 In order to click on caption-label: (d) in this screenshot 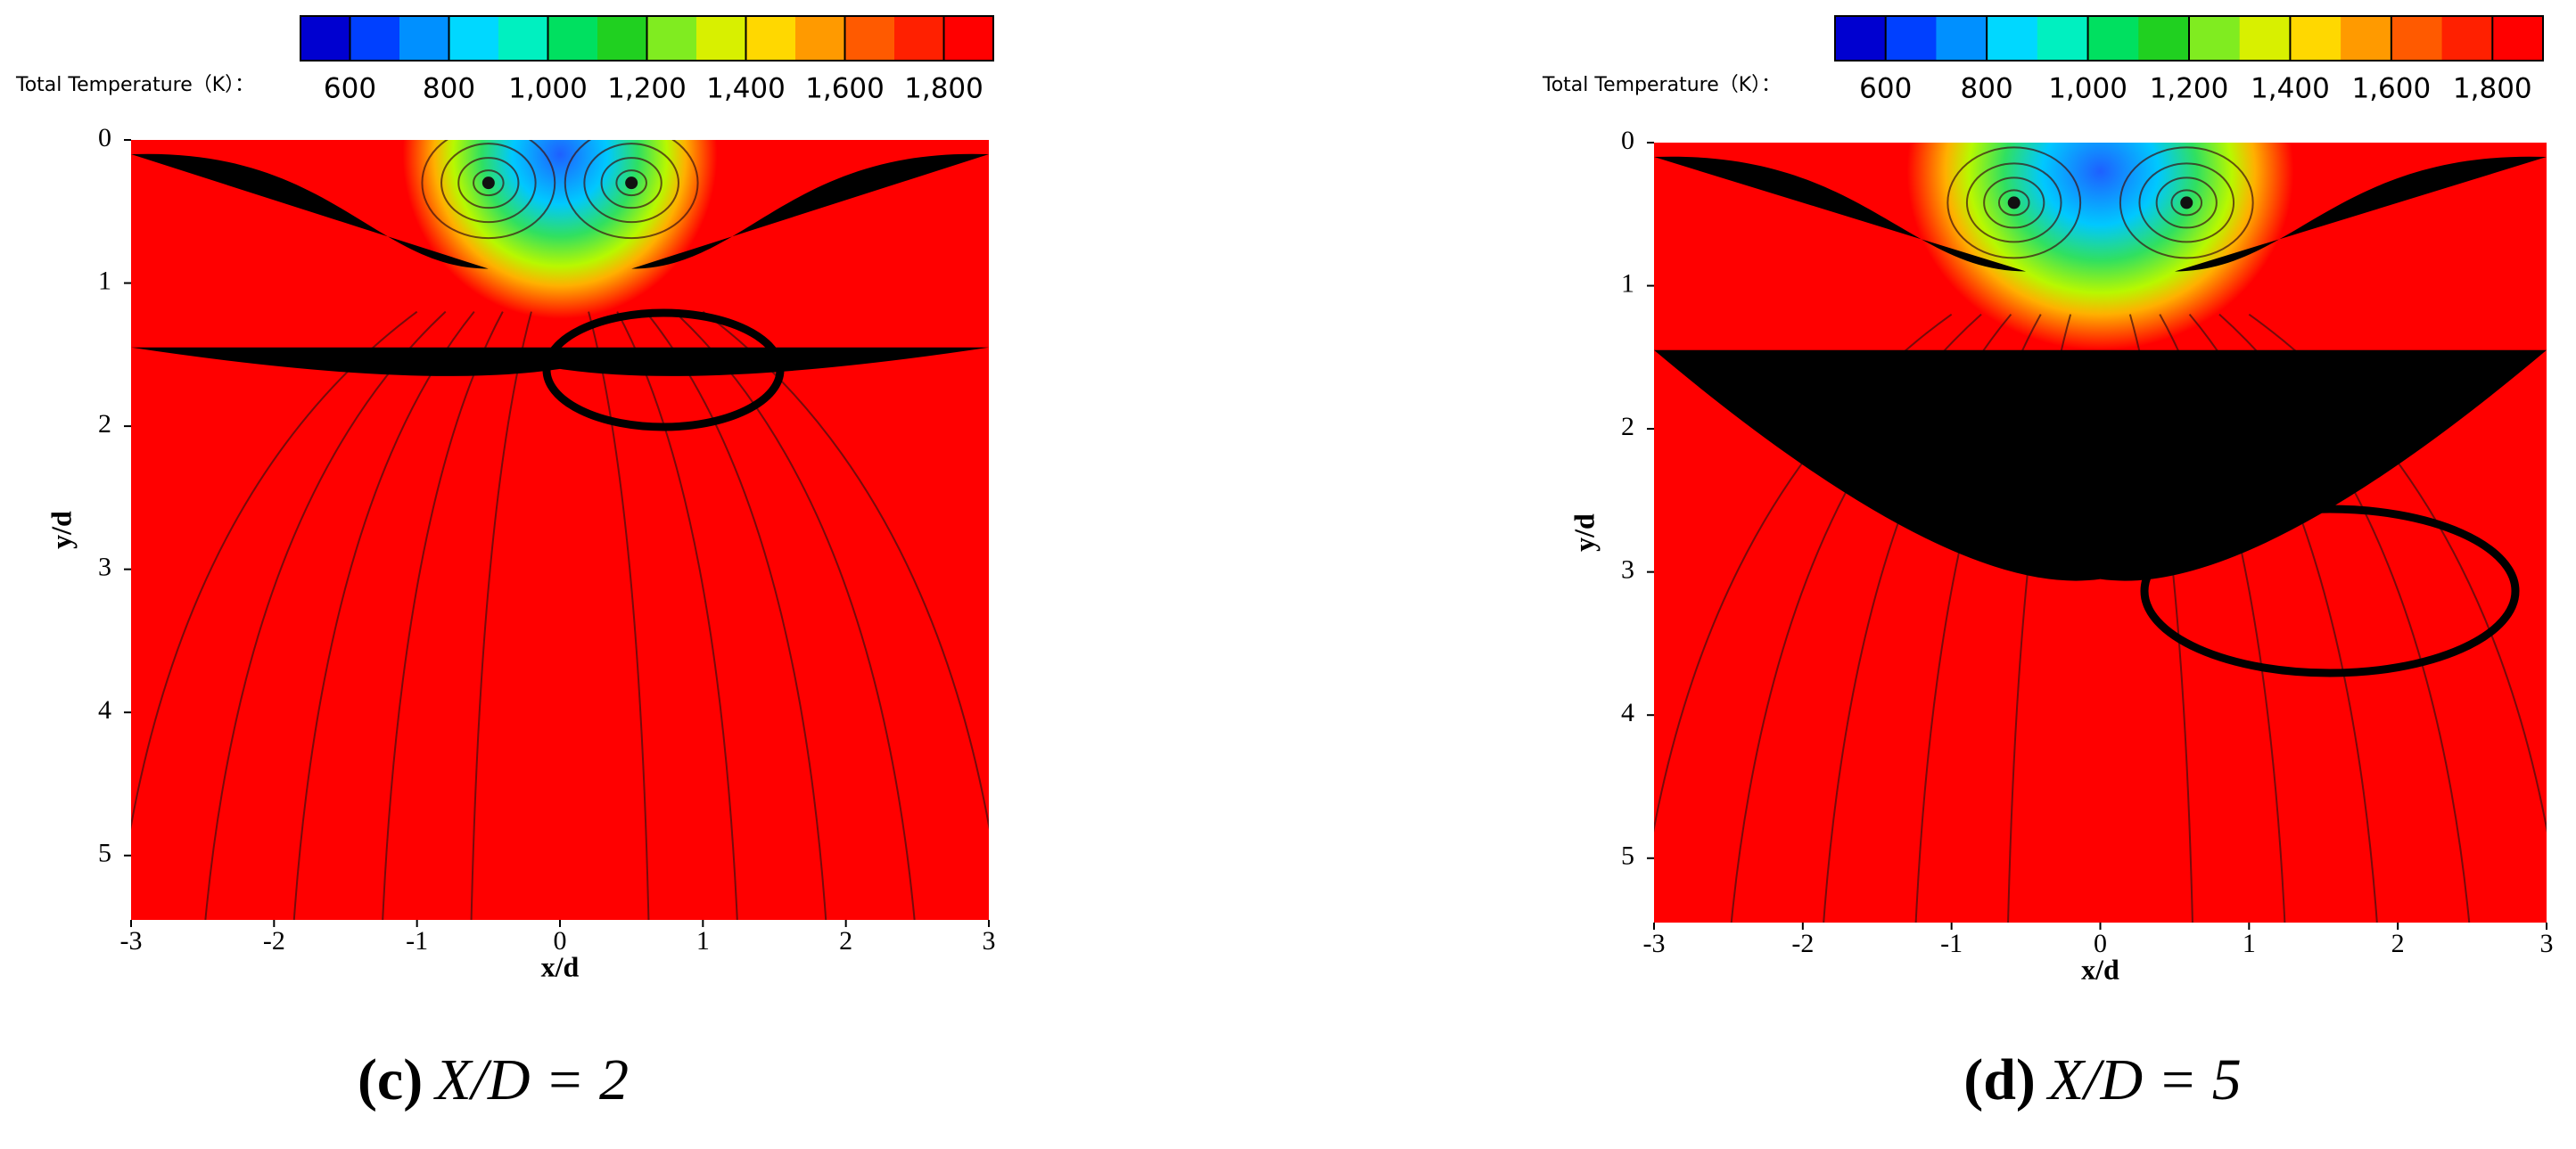, I will do `click(1999, 1080)`.